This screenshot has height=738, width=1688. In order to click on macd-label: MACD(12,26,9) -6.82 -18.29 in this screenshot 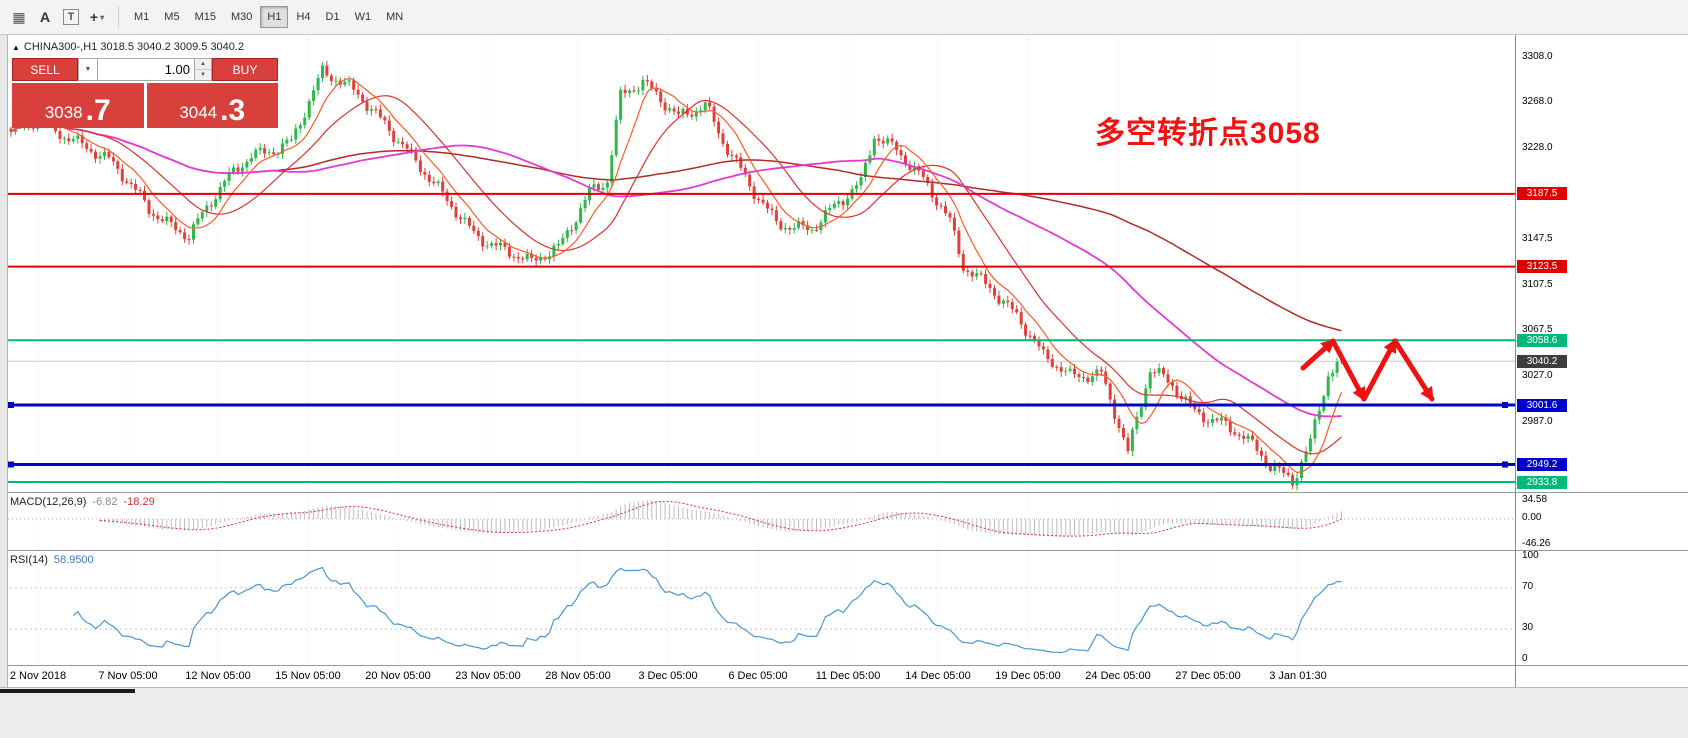, I will do `click(82, 502)`.